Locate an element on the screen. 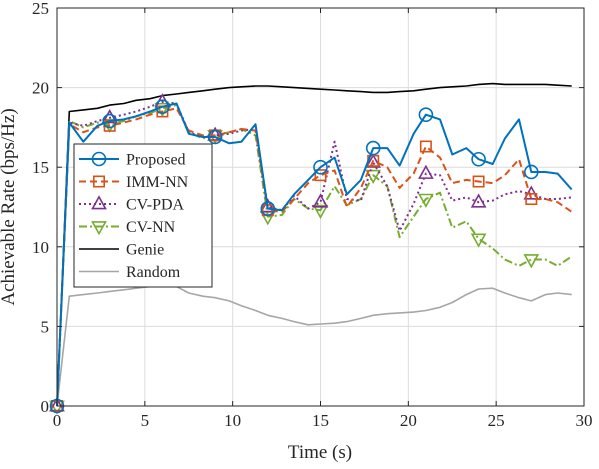 This screenshot has width=599, height=469. legend-item: Proposed is located at coordinates (132, 160).